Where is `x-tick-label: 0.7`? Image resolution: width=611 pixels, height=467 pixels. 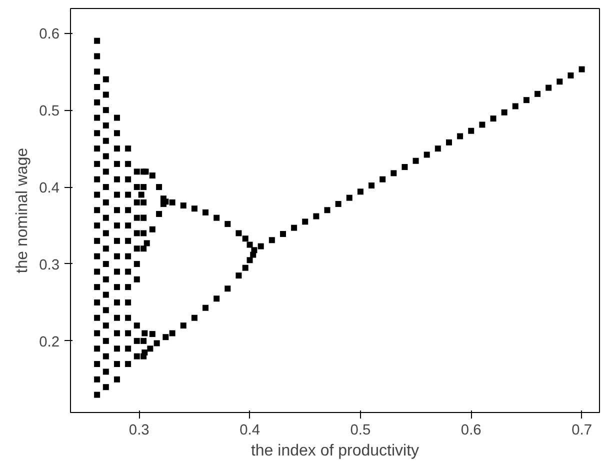
x-tick-label: 0.7 is located at coordinates (582, 430).